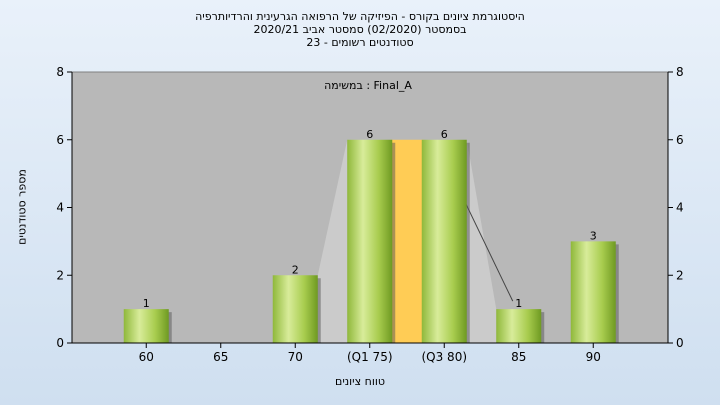  What do you see at coordinates (60, 208) in the screenshot?
I see `y-tick-label-left: 4` at bounding box center [60, 208].